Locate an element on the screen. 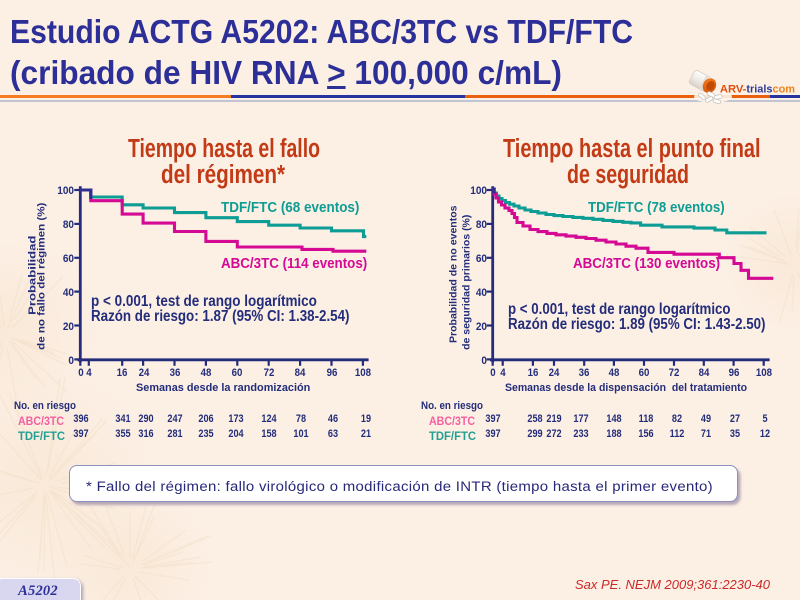 Image resolution: width=800 pixels, height=600 pixels. svg-text: trials is located at coordinates (759, 89).